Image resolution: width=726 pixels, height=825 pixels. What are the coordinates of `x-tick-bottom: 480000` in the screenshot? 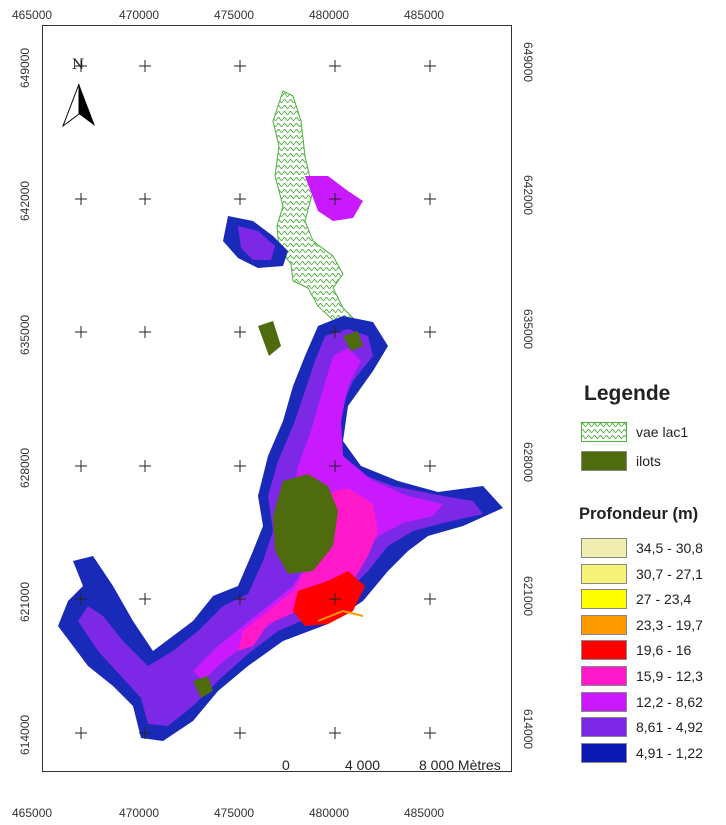 It's located at (329, 813).